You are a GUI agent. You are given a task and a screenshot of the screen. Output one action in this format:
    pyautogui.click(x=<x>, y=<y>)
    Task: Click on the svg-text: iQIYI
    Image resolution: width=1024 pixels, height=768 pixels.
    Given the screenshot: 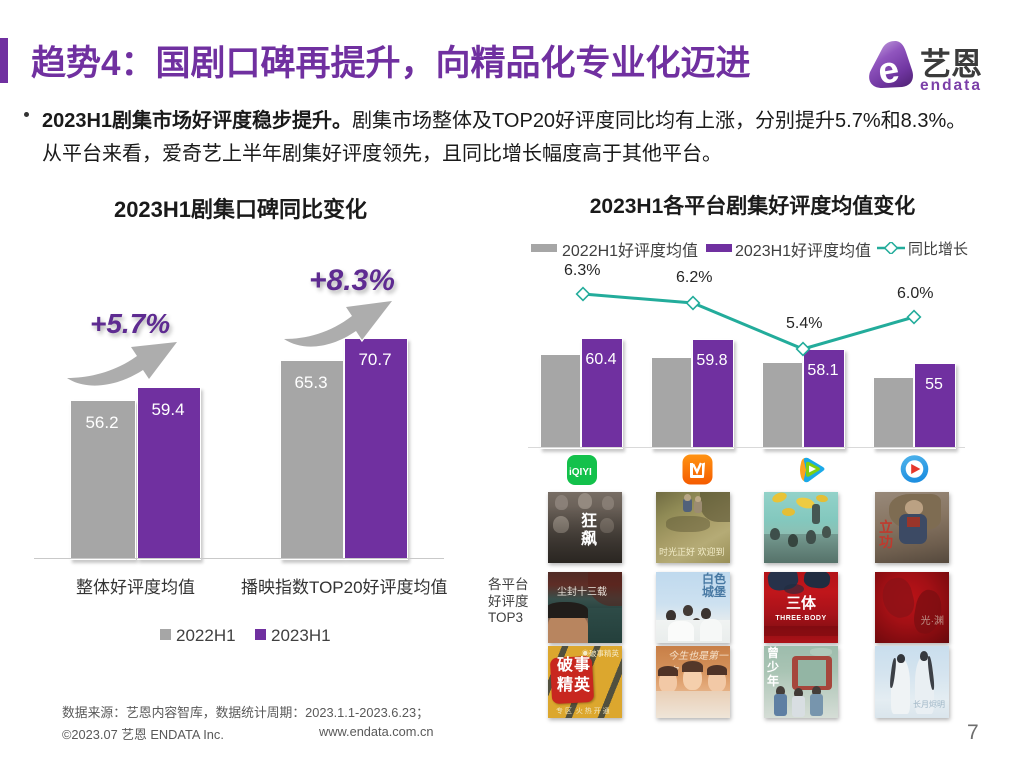 What is the action you would take?
    pyautogui.click(x=580, y=472)
    